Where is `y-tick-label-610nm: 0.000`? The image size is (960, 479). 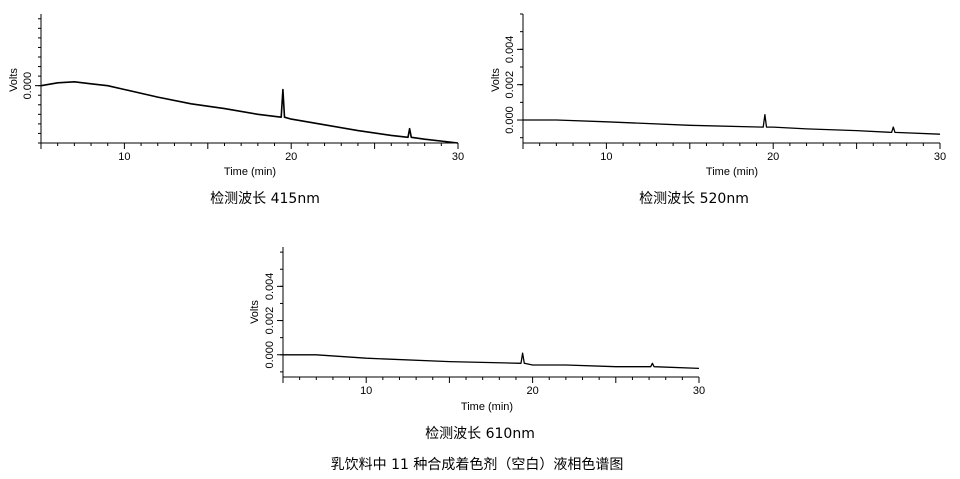
y-tick-label-610nm: 0.000 is located at coordinates (270, 355).